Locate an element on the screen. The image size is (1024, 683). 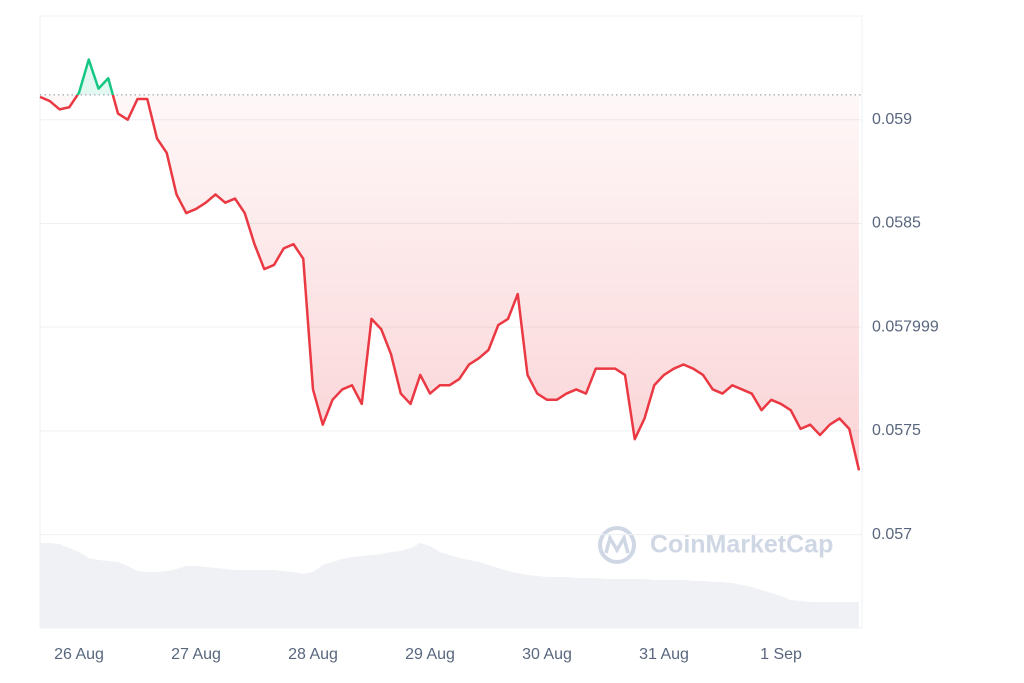
watermark: CoinMarketCap is located at coordinates (715, 545).